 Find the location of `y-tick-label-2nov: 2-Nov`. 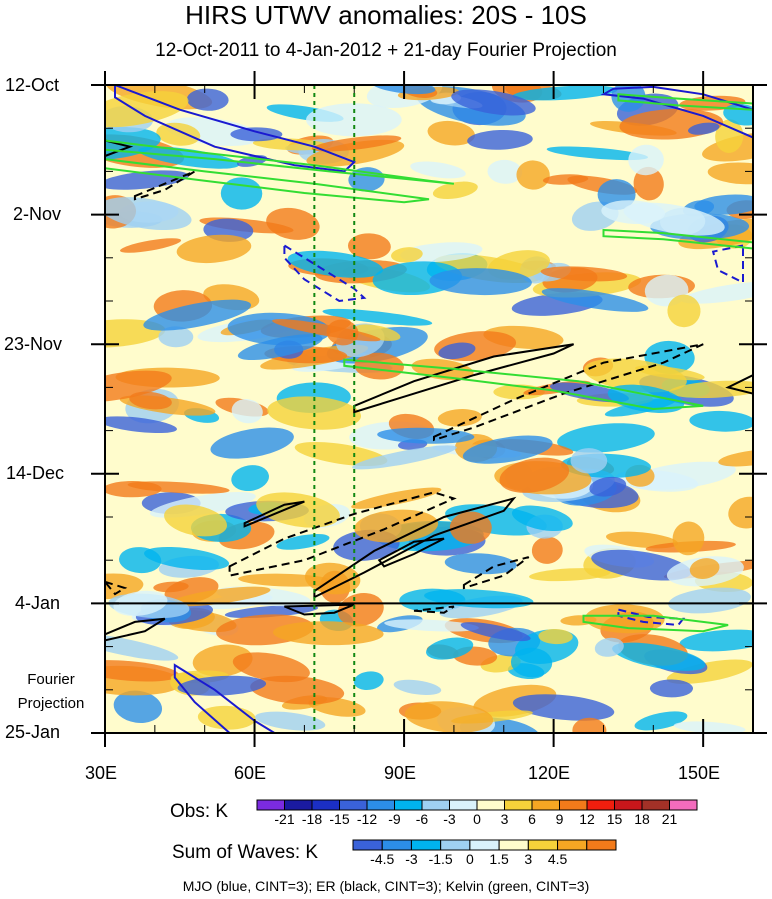

y-tick-label-2nov: 2-Nov is located at coordinates (37, 214).